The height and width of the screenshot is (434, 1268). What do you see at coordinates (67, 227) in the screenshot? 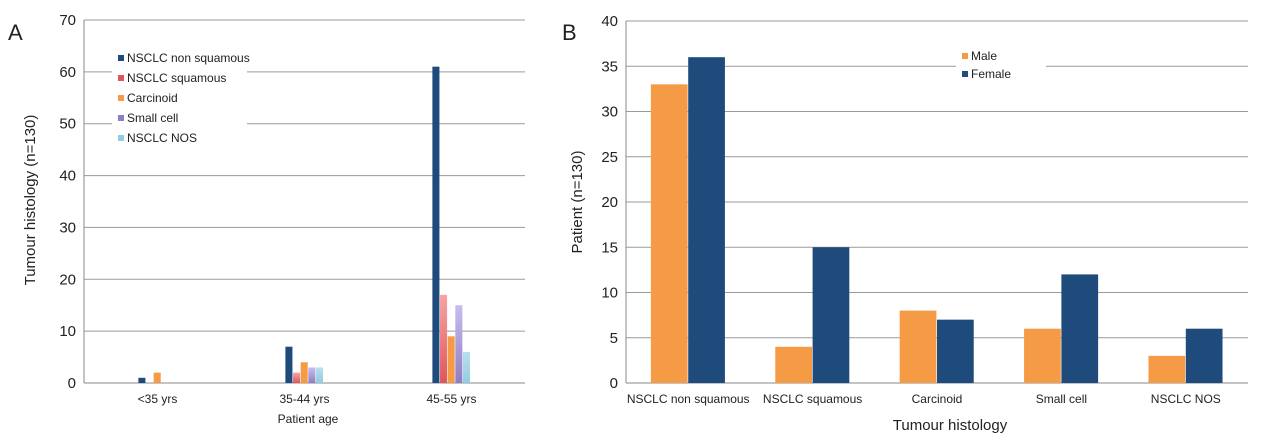
I see `a-y-tick-label: 30` at bounding box center [67, 227].